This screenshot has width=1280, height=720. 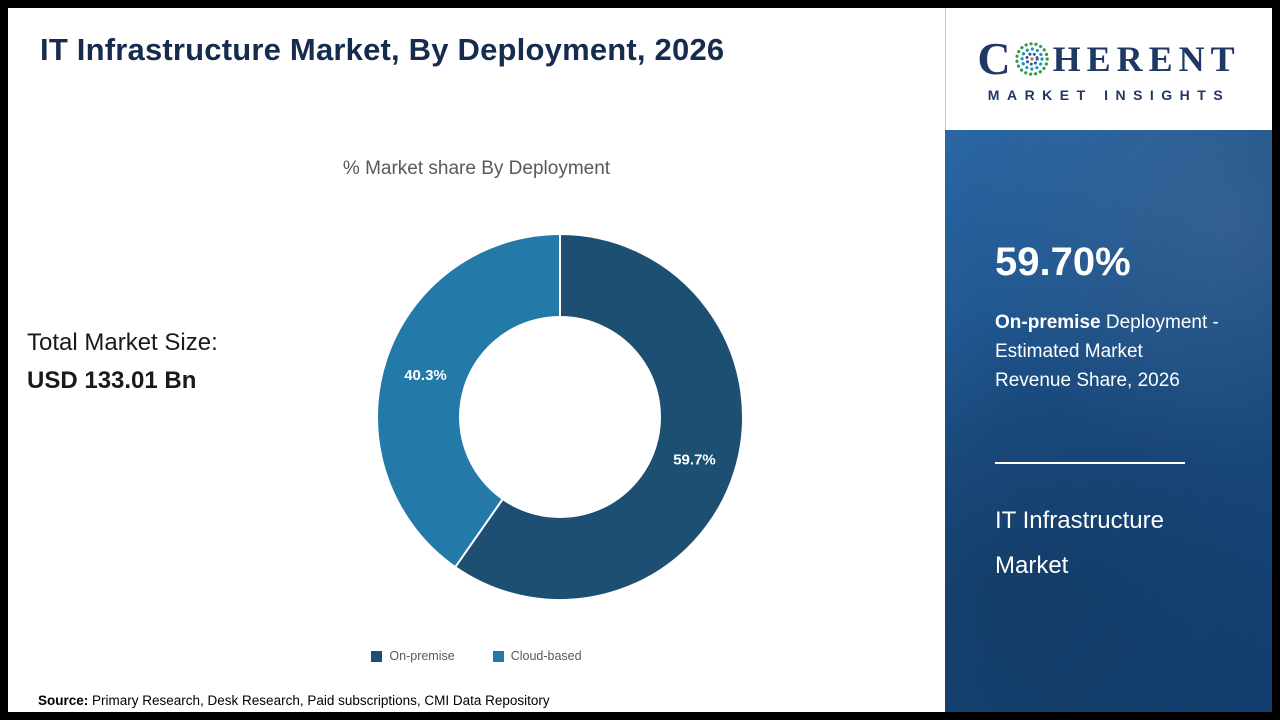 I want to click on chart-title: % Market share By Deployment, so click(x=476, y=168).